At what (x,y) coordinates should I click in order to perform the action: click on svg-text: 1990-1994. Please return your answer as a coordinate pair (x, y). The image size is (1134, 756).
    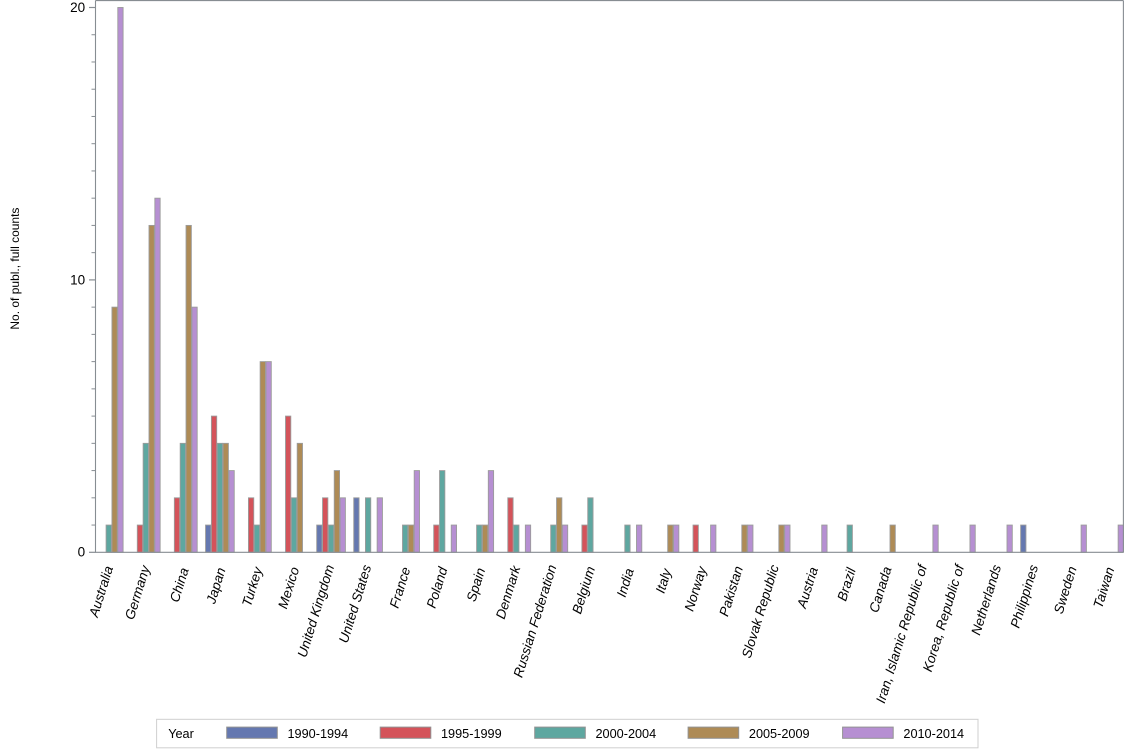
    Looking at the image, I should click on (318, 734).